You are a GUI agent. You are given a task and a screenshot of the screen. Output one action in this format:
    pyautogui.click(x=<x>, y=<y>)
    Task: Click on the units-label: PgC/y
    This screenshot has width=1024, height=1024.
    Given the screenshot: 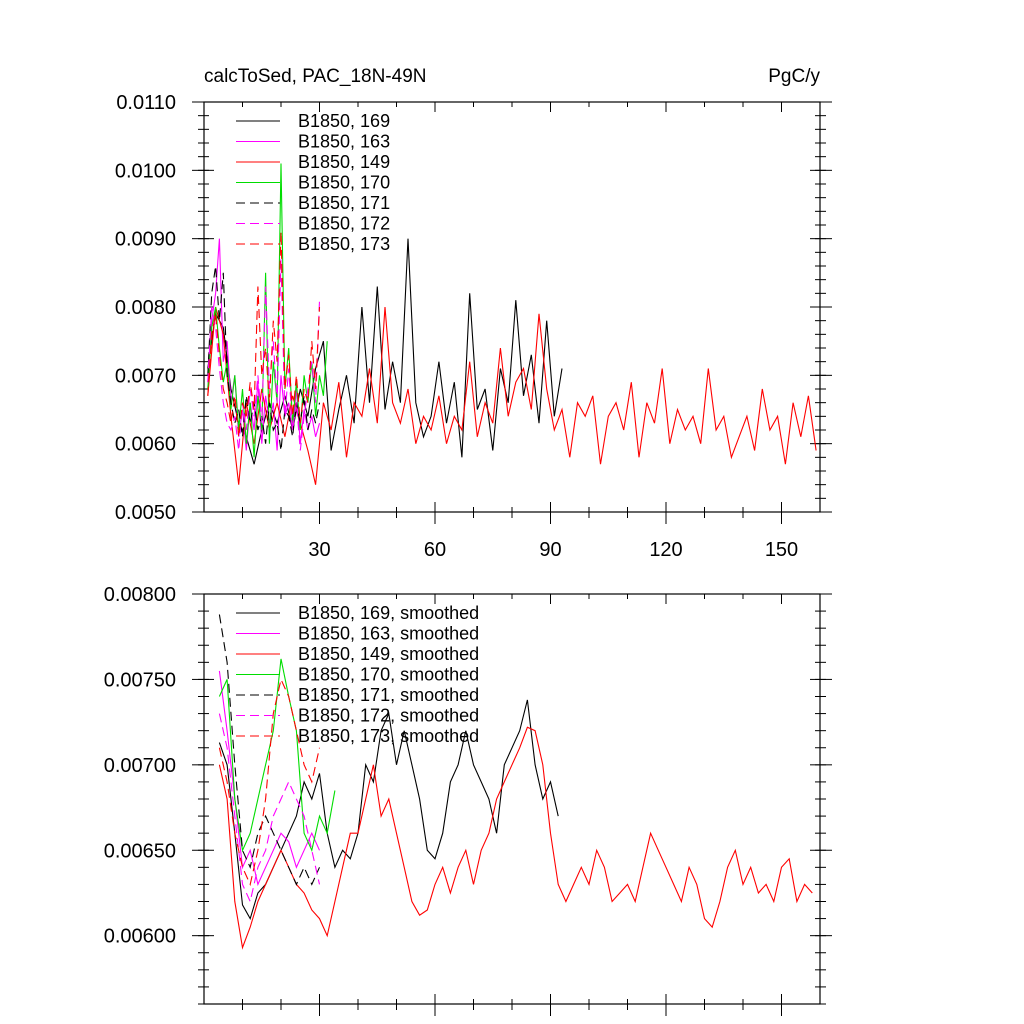 What is the action you would take?
    pyautogui.click(x=794, y=76)
    